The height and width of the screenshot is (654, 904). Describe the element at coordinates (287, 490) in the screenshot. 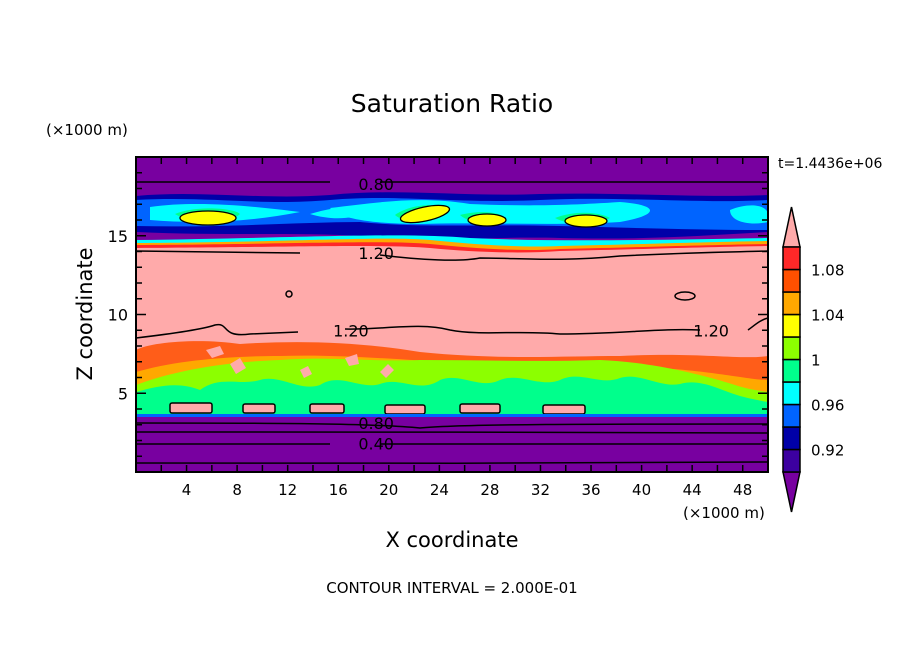

I see `x-tick-label: 12` at that location.